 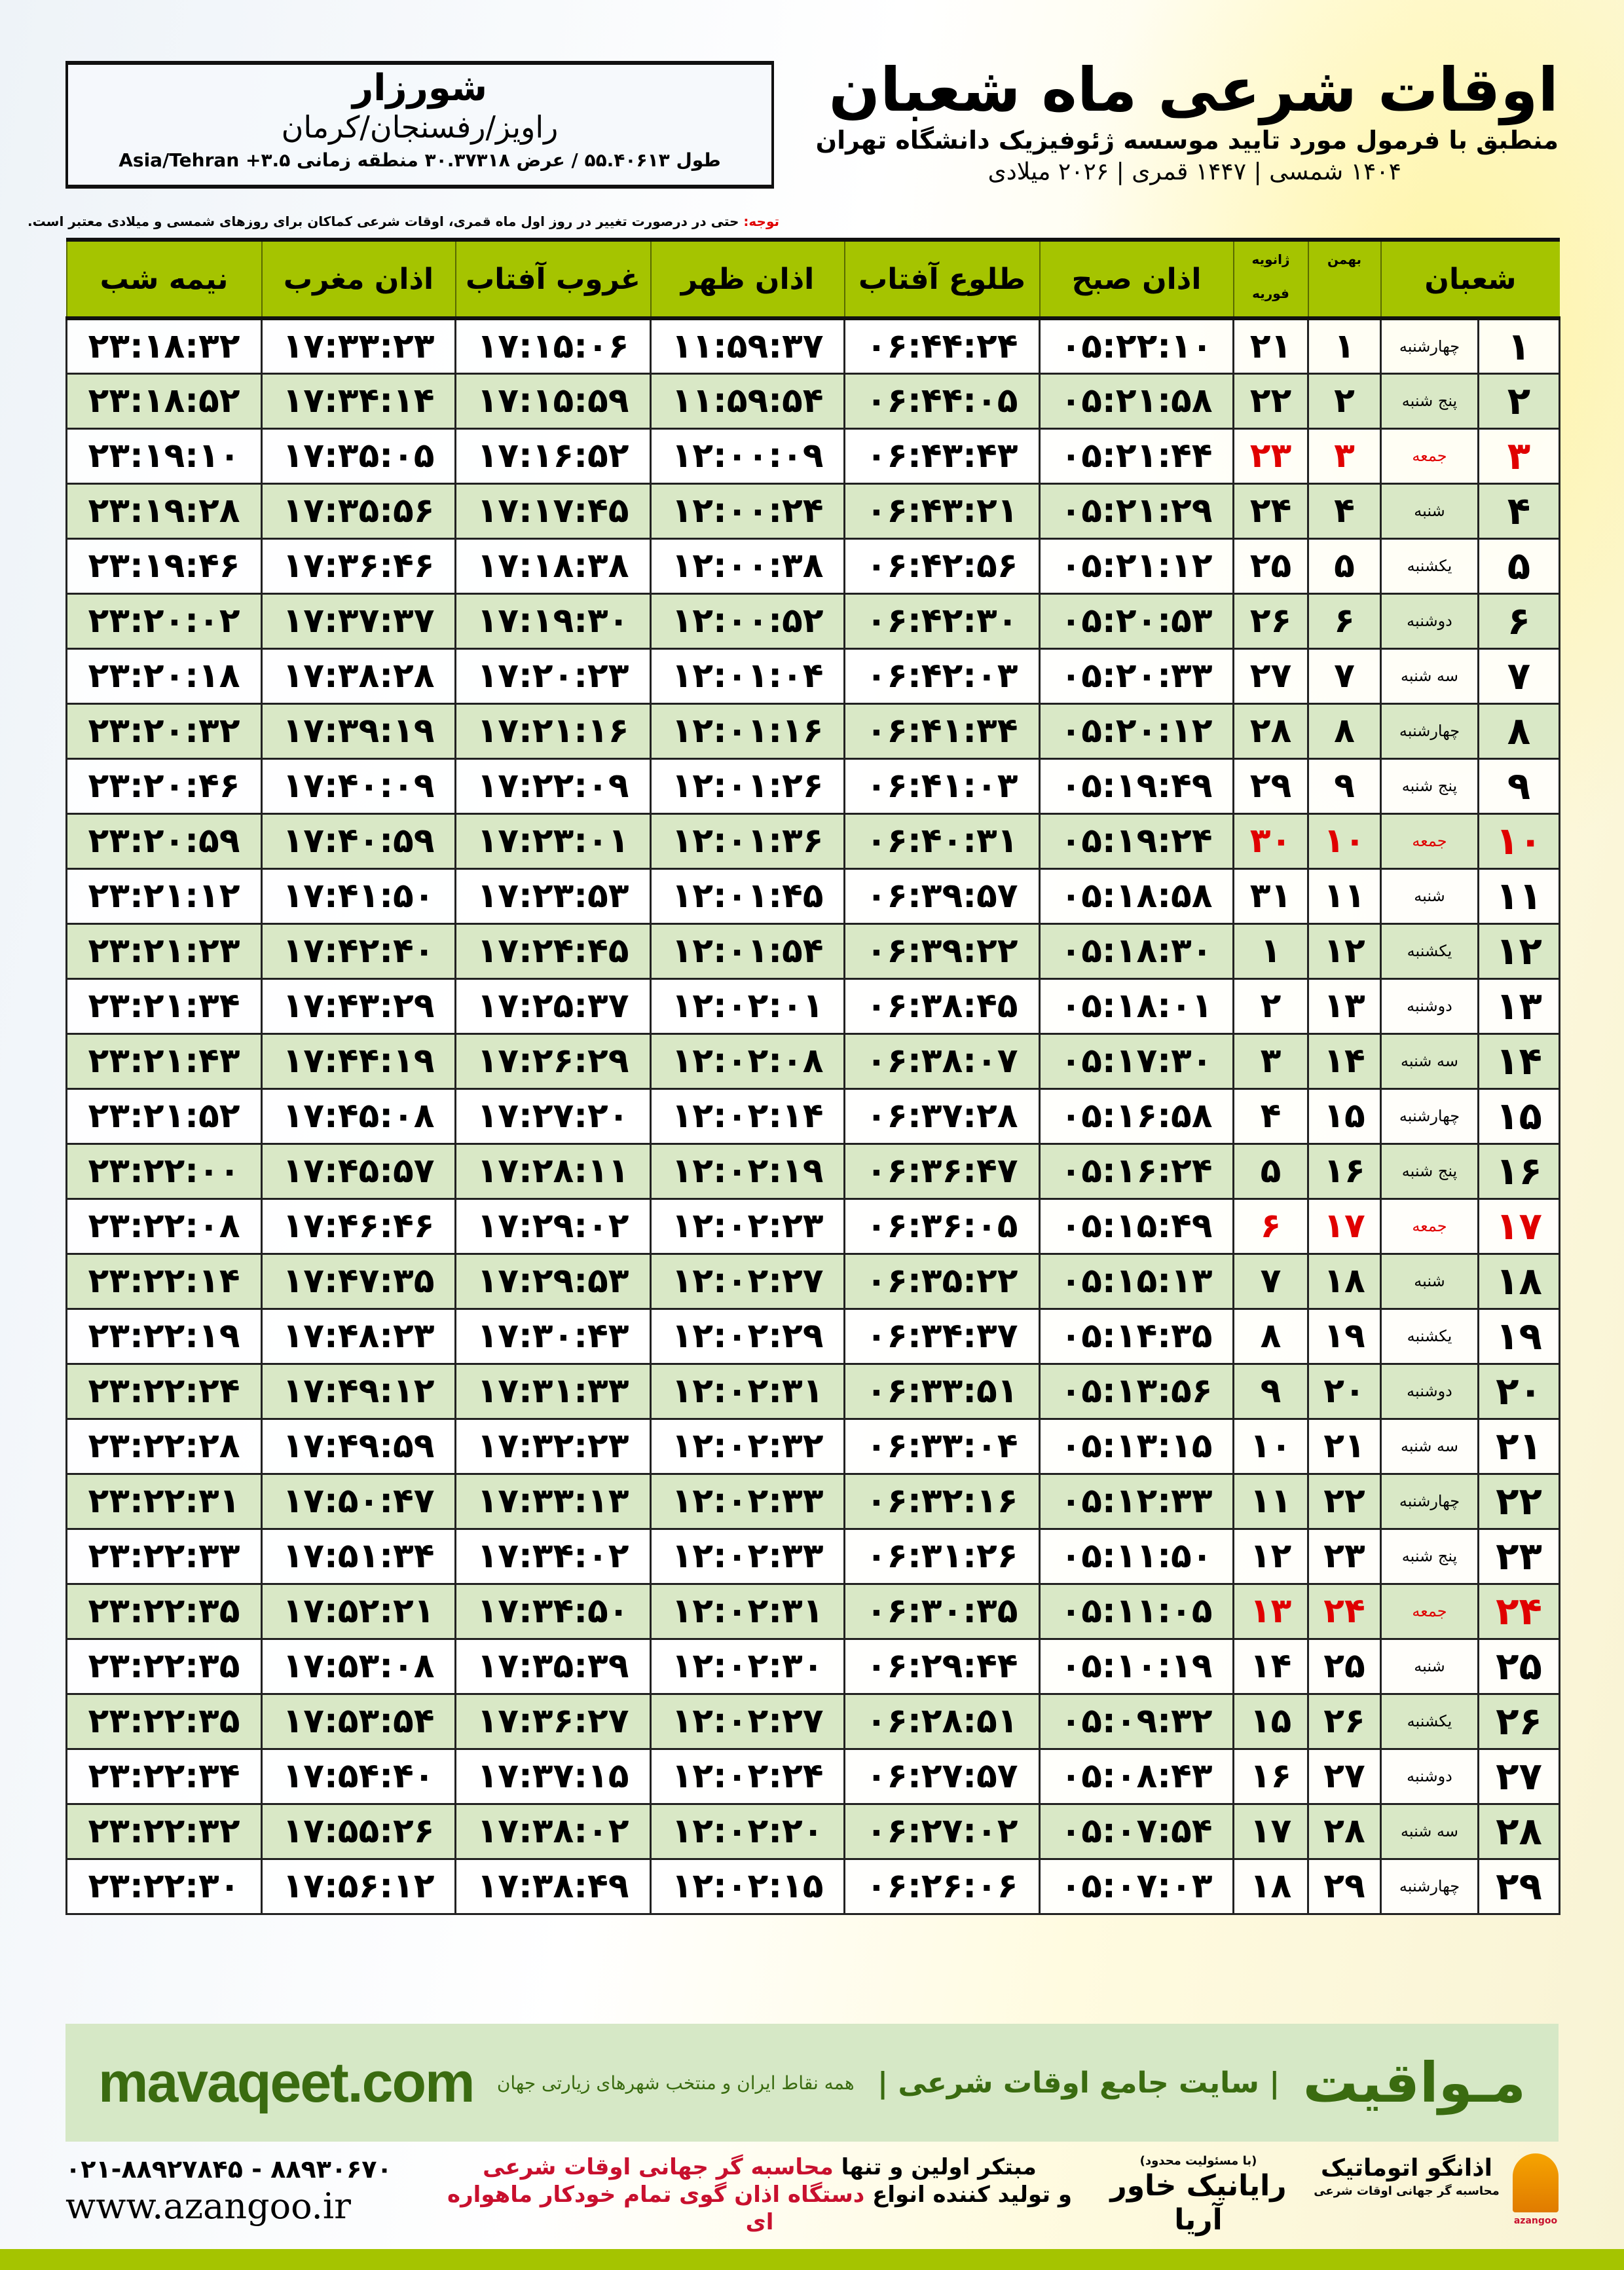 I want to click on tolu-time: ۰۶:۳۲:۱۶, so click(x=942, y=1501).